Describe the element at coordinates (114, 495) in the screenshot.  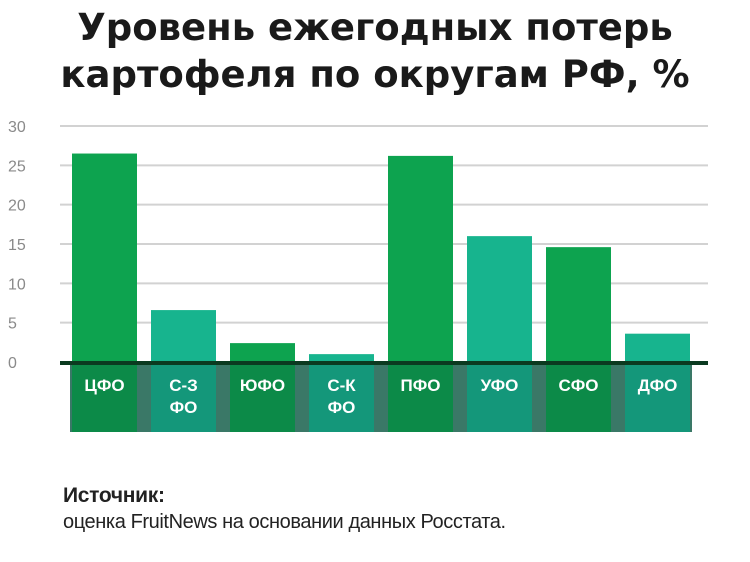
I see `source-label: Источник:` at that location.